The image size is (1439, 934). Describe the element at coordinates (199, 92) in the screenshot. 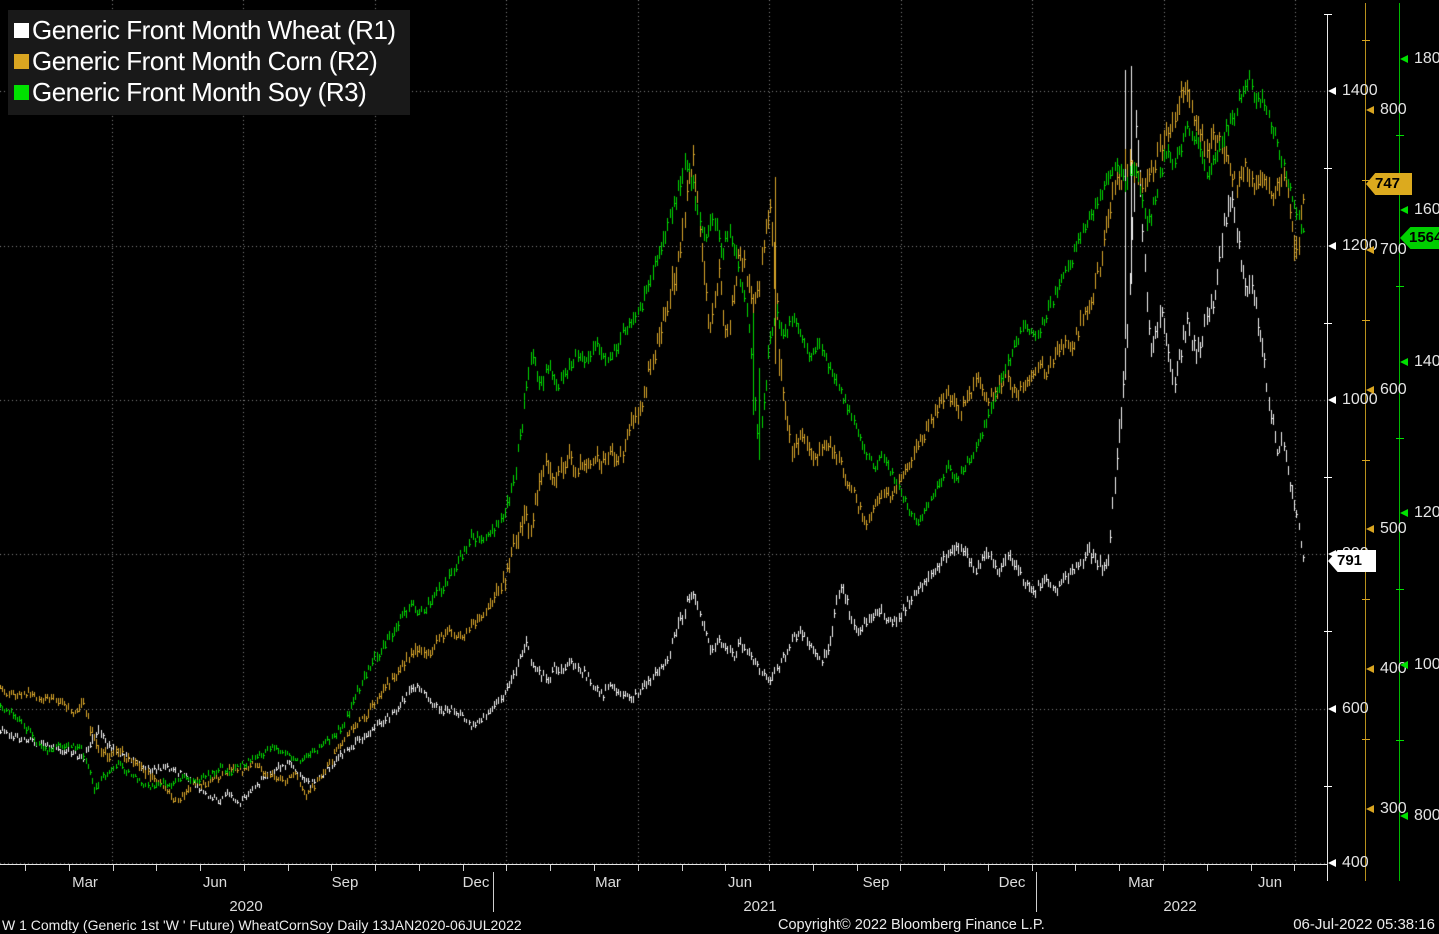

I see `legend-item-label: Generic Front Month Soy (R3)` at that location.